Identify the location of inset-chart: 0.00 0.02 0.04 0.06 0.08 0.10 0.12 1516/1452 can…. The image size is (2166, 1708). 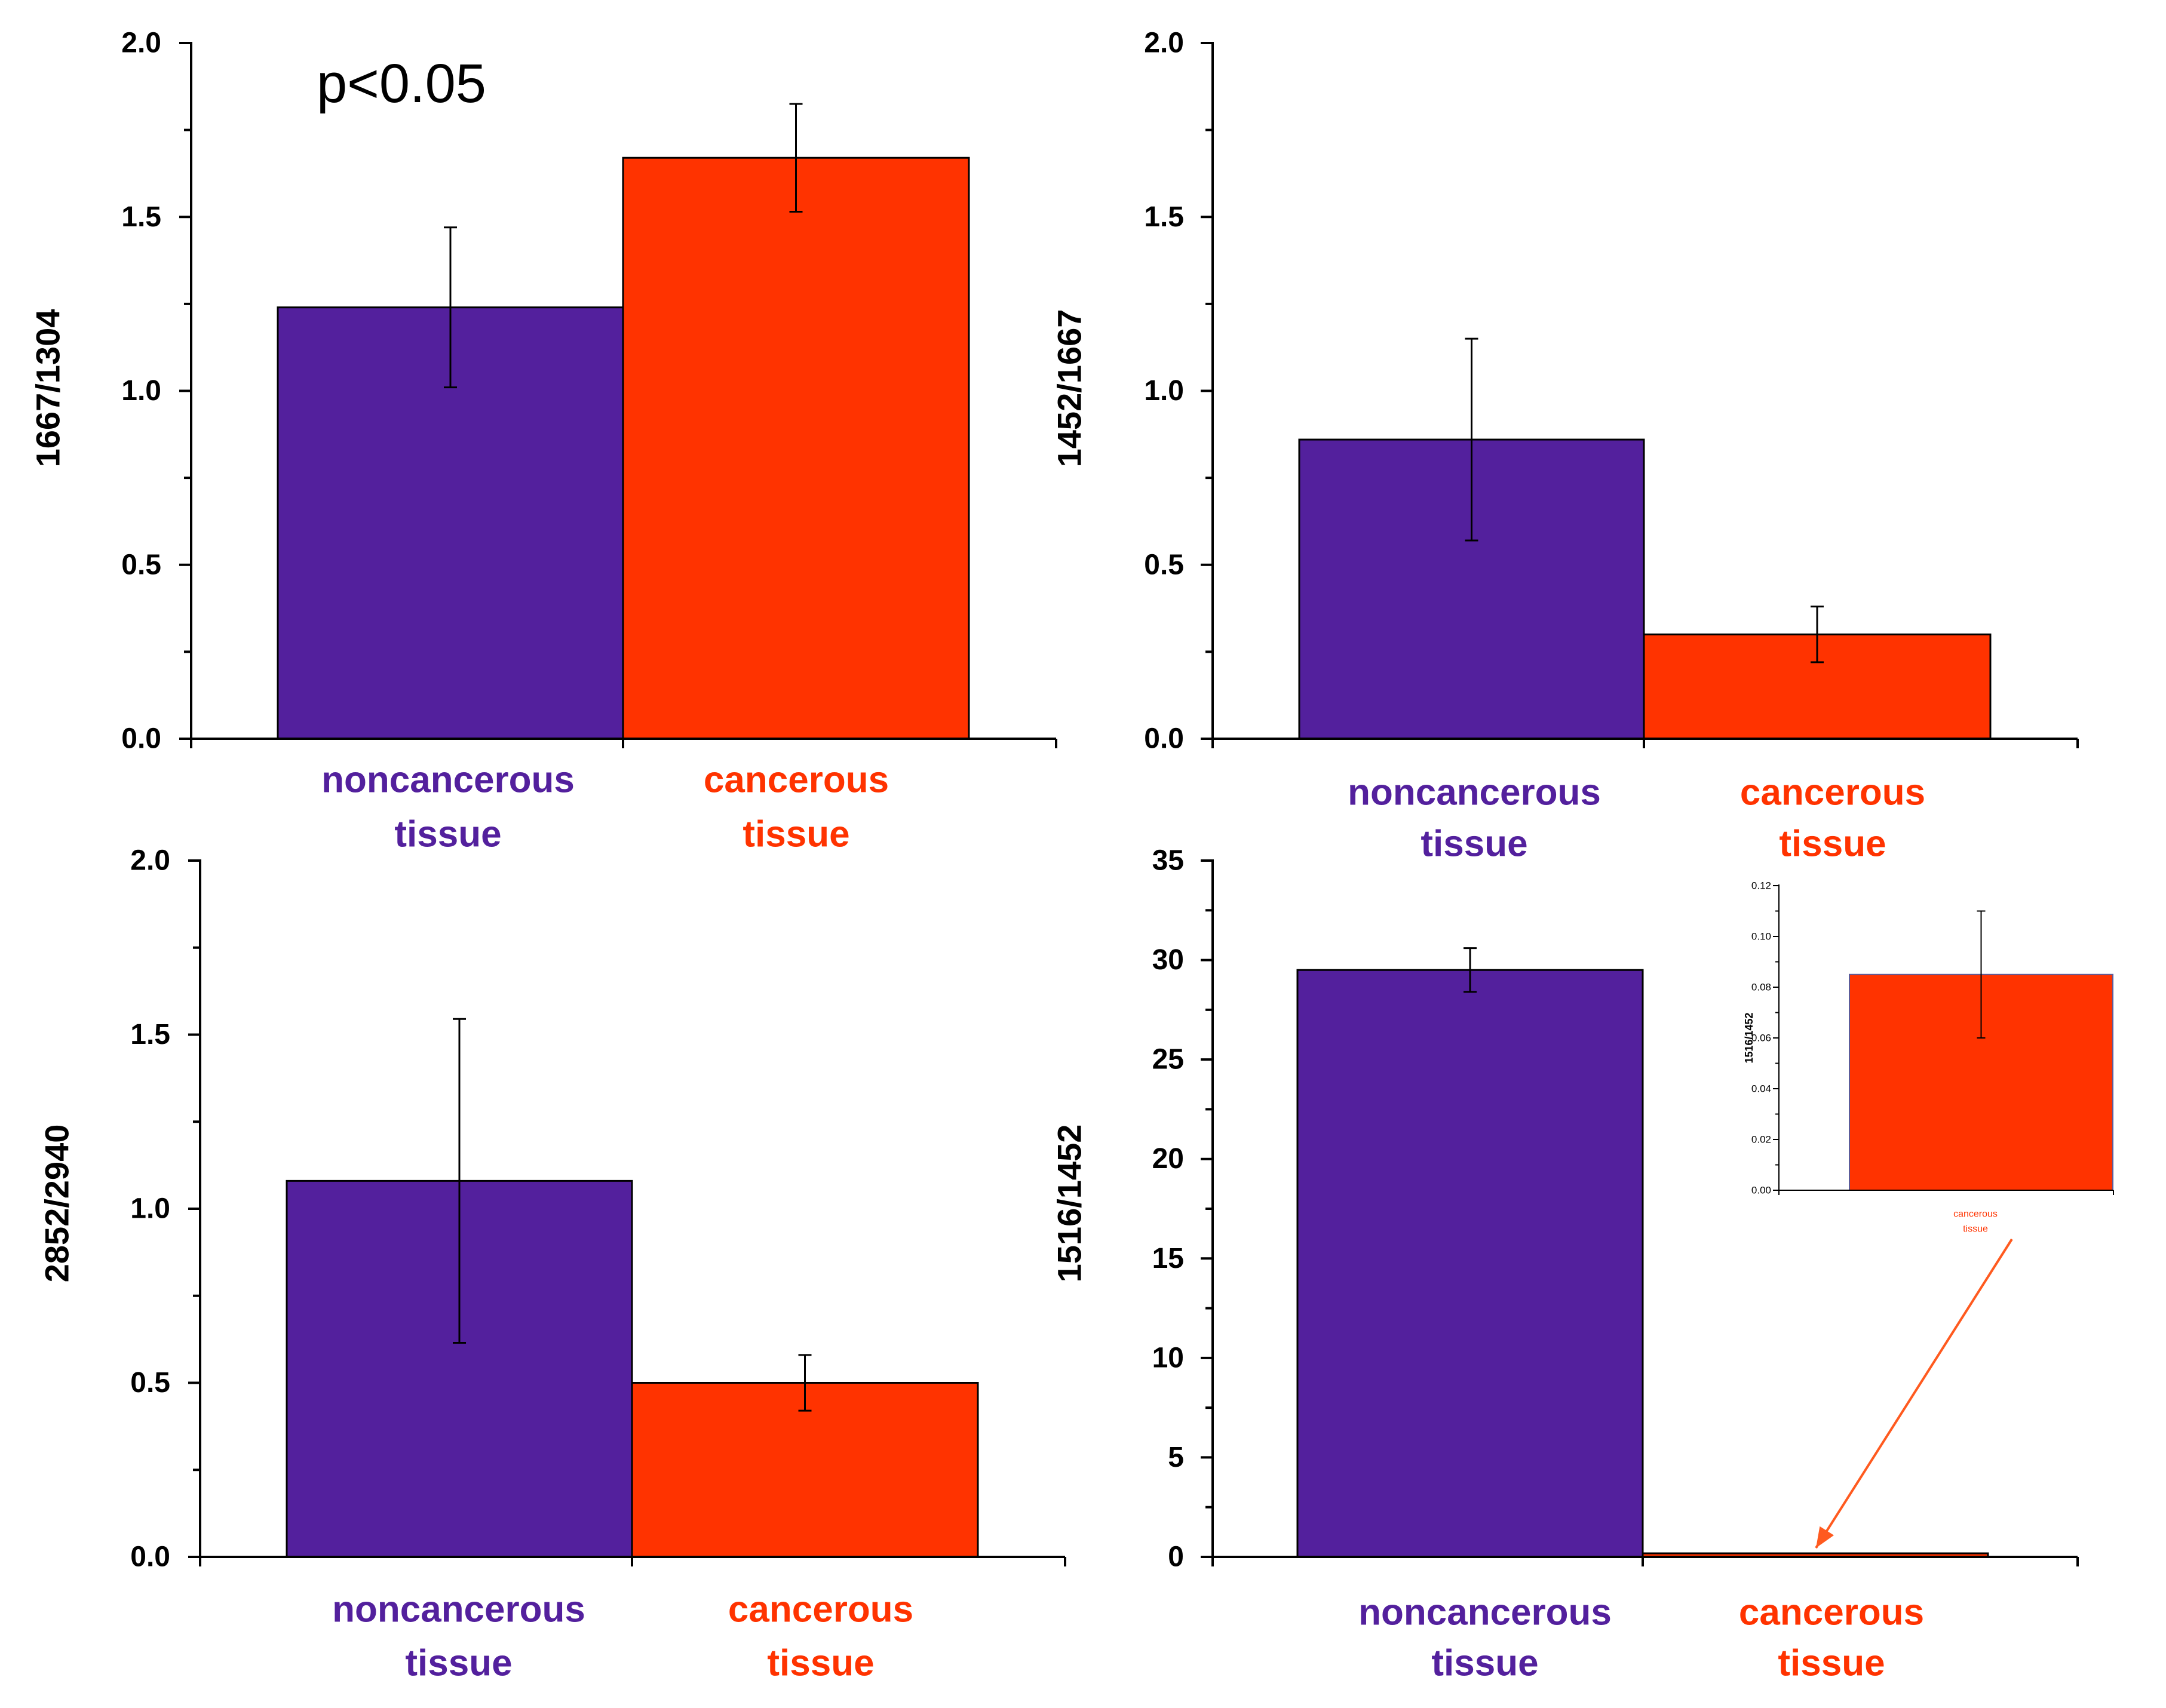
(1928, 1057).